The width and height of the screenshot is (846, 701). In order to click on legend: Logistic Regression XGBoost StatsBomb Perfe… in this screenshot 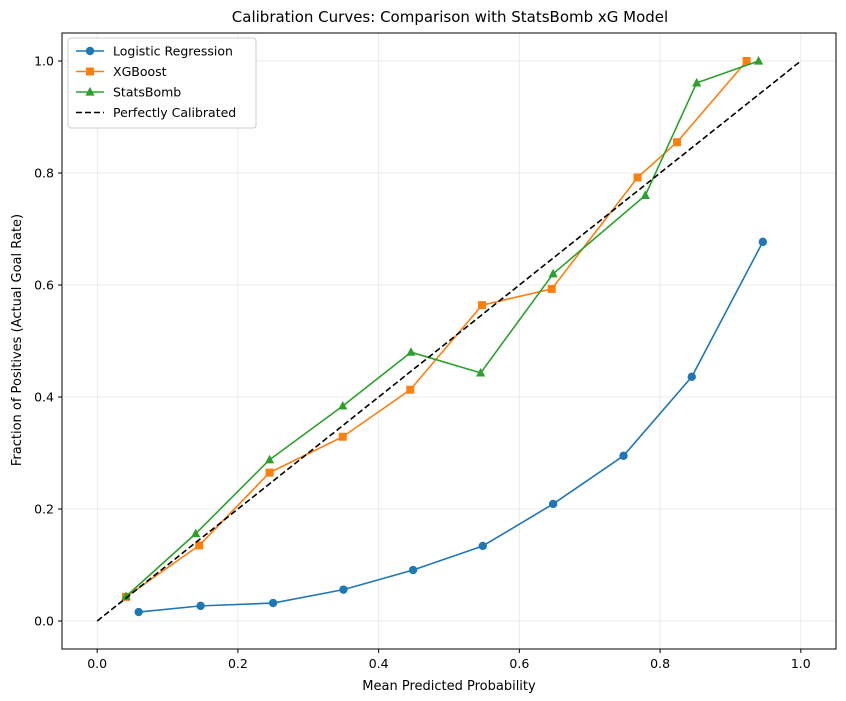, I will do `click(162, 83)`.